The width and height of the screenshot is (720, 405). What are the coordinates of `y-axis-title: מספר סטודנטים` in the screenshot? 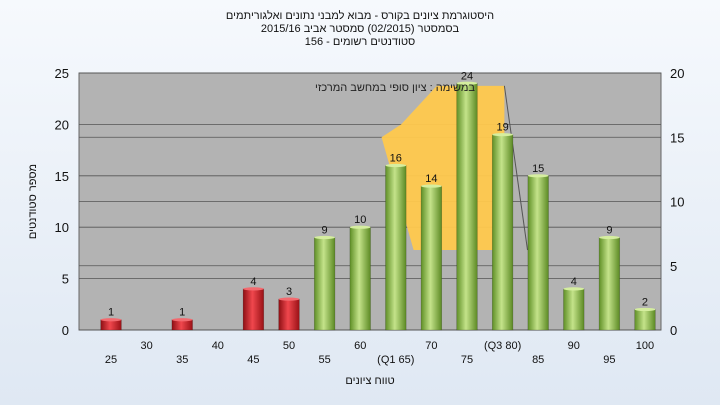 It's located at (33, 201).